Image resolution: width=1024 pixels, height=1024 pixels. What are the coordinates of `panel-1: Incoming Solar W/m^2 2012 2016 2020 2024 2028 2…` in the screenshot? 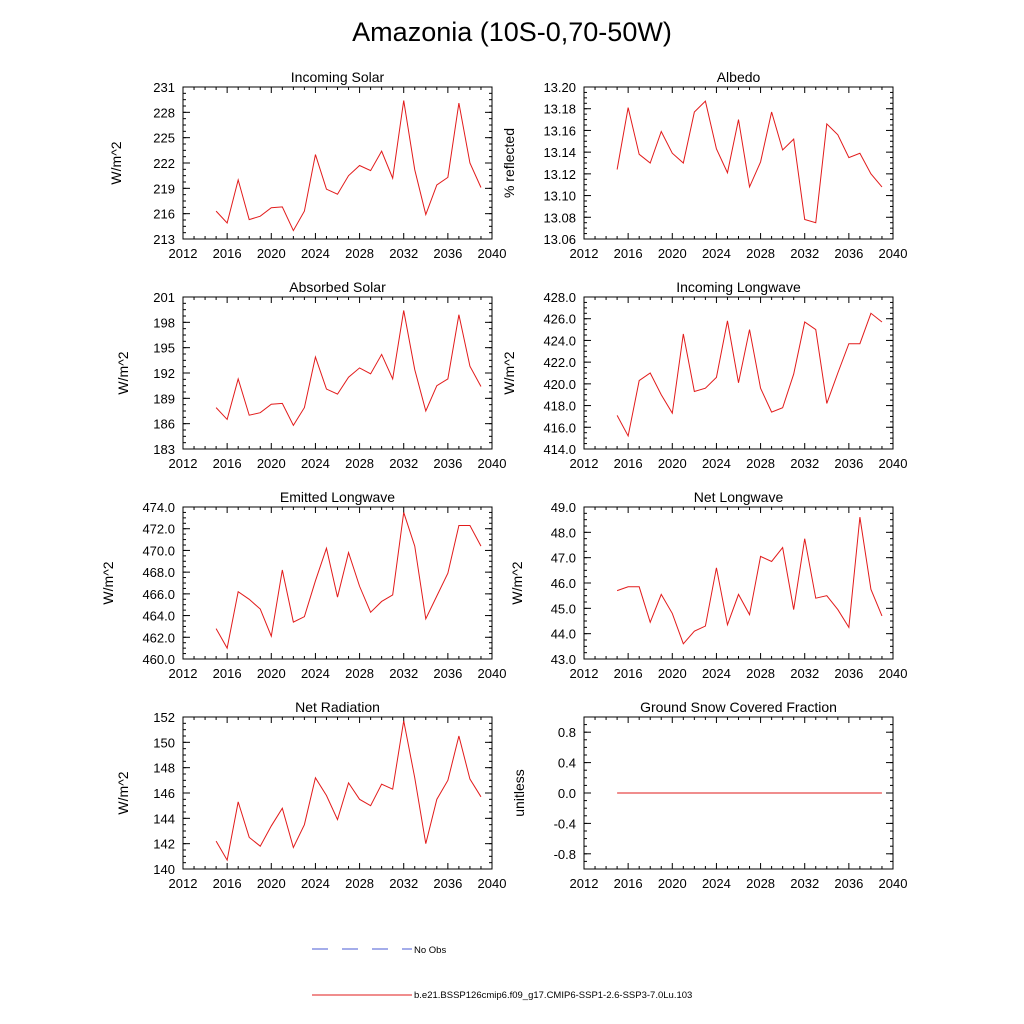 It's located at (307, 165).